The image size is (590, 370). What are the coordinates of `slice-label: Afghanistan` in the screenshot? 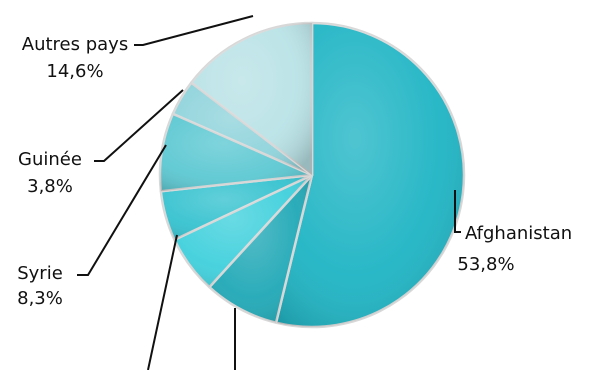 It's located at (518, 233).